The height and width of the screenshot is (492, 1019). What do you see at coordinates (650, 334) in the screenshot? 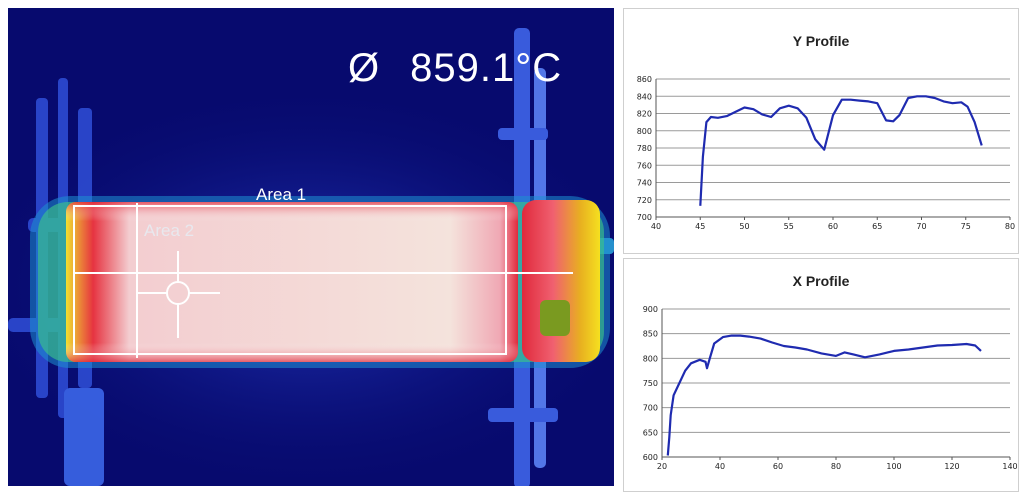
I see `y-tick-label: 850` at bounding box center [650, 334].